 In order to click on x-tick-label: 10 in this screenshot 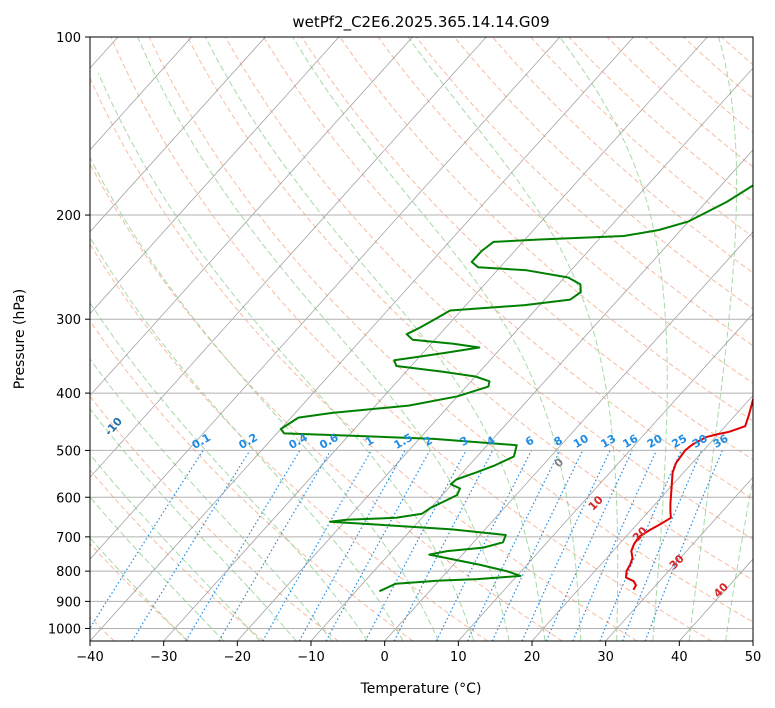, I will do `click(458, 657)`.